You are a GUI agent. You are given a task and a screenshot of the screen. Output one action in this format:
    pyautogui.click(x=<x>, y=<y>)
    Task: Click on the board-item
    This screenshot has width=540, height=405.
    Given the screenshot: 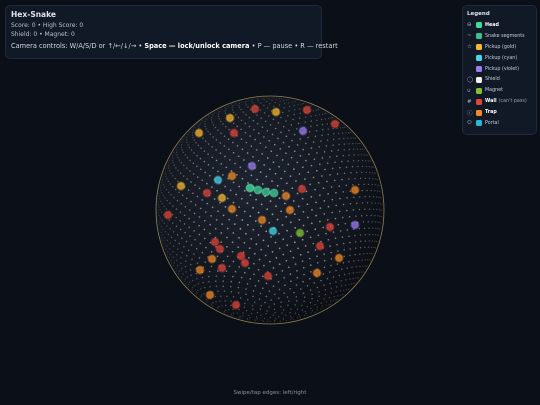 What is the action you would take?
    pyautogui.click(x=339, y=258)
    